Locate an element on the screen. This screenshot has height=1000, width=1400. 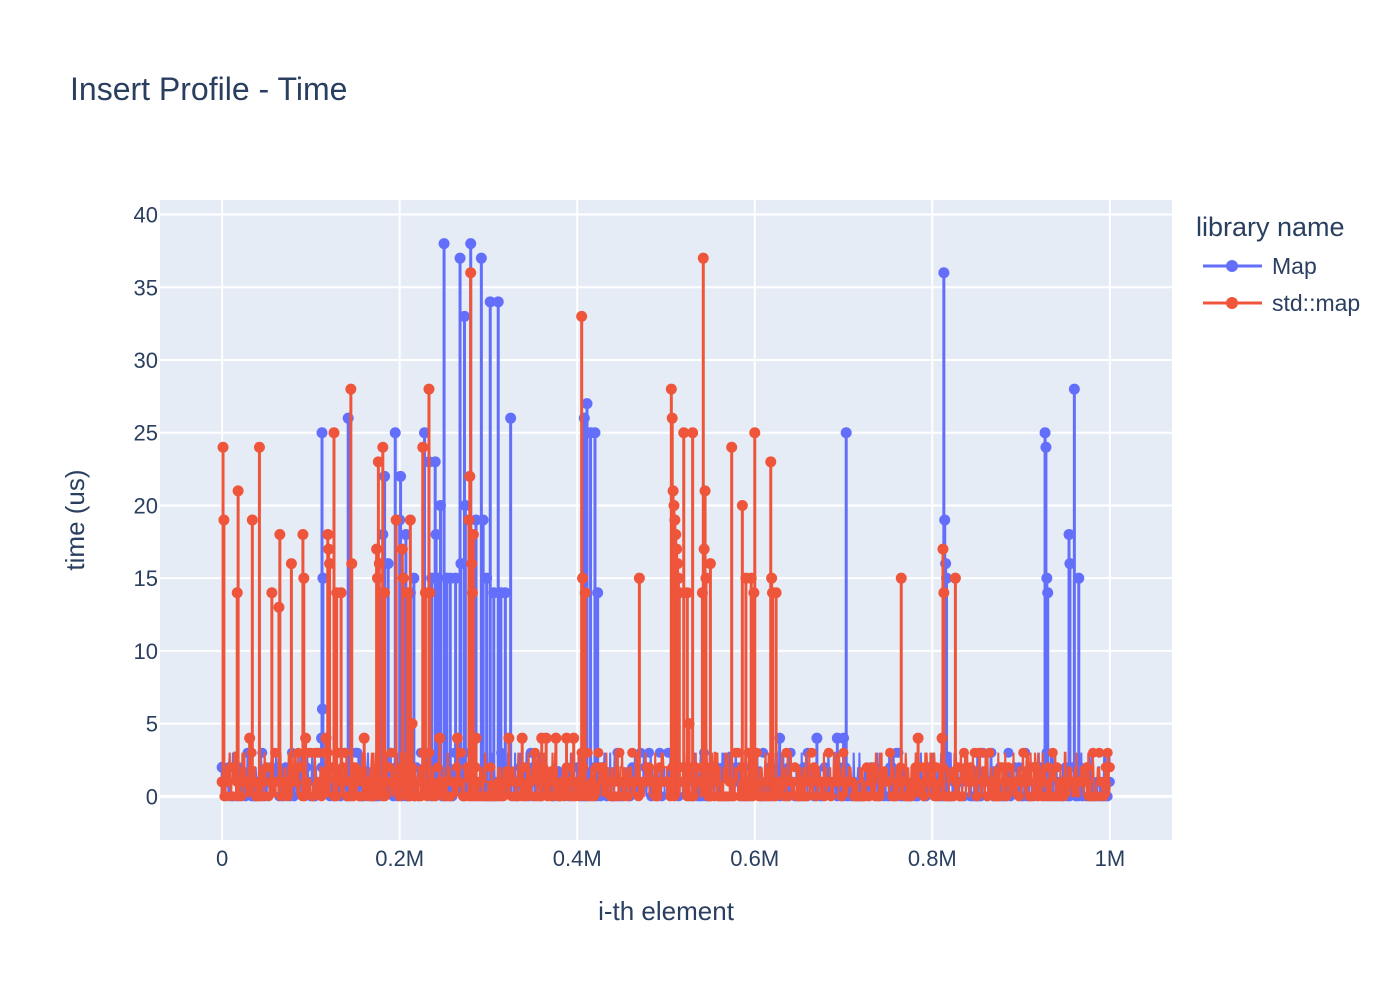
legend: library name Map std::map is located at coordinates (1278, 264).